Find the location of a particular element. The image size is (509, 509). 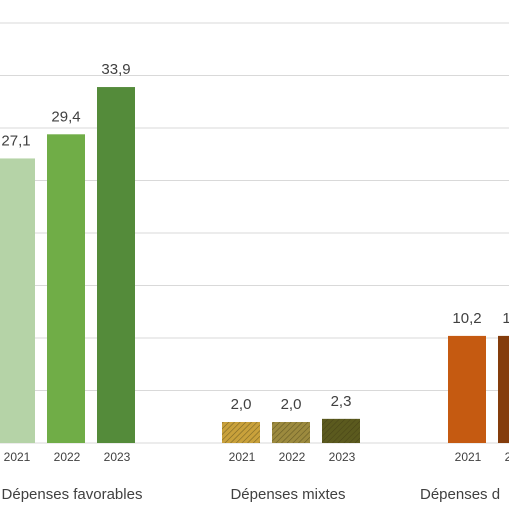

value-label: 29,4 is located at coordinates (65, 116).